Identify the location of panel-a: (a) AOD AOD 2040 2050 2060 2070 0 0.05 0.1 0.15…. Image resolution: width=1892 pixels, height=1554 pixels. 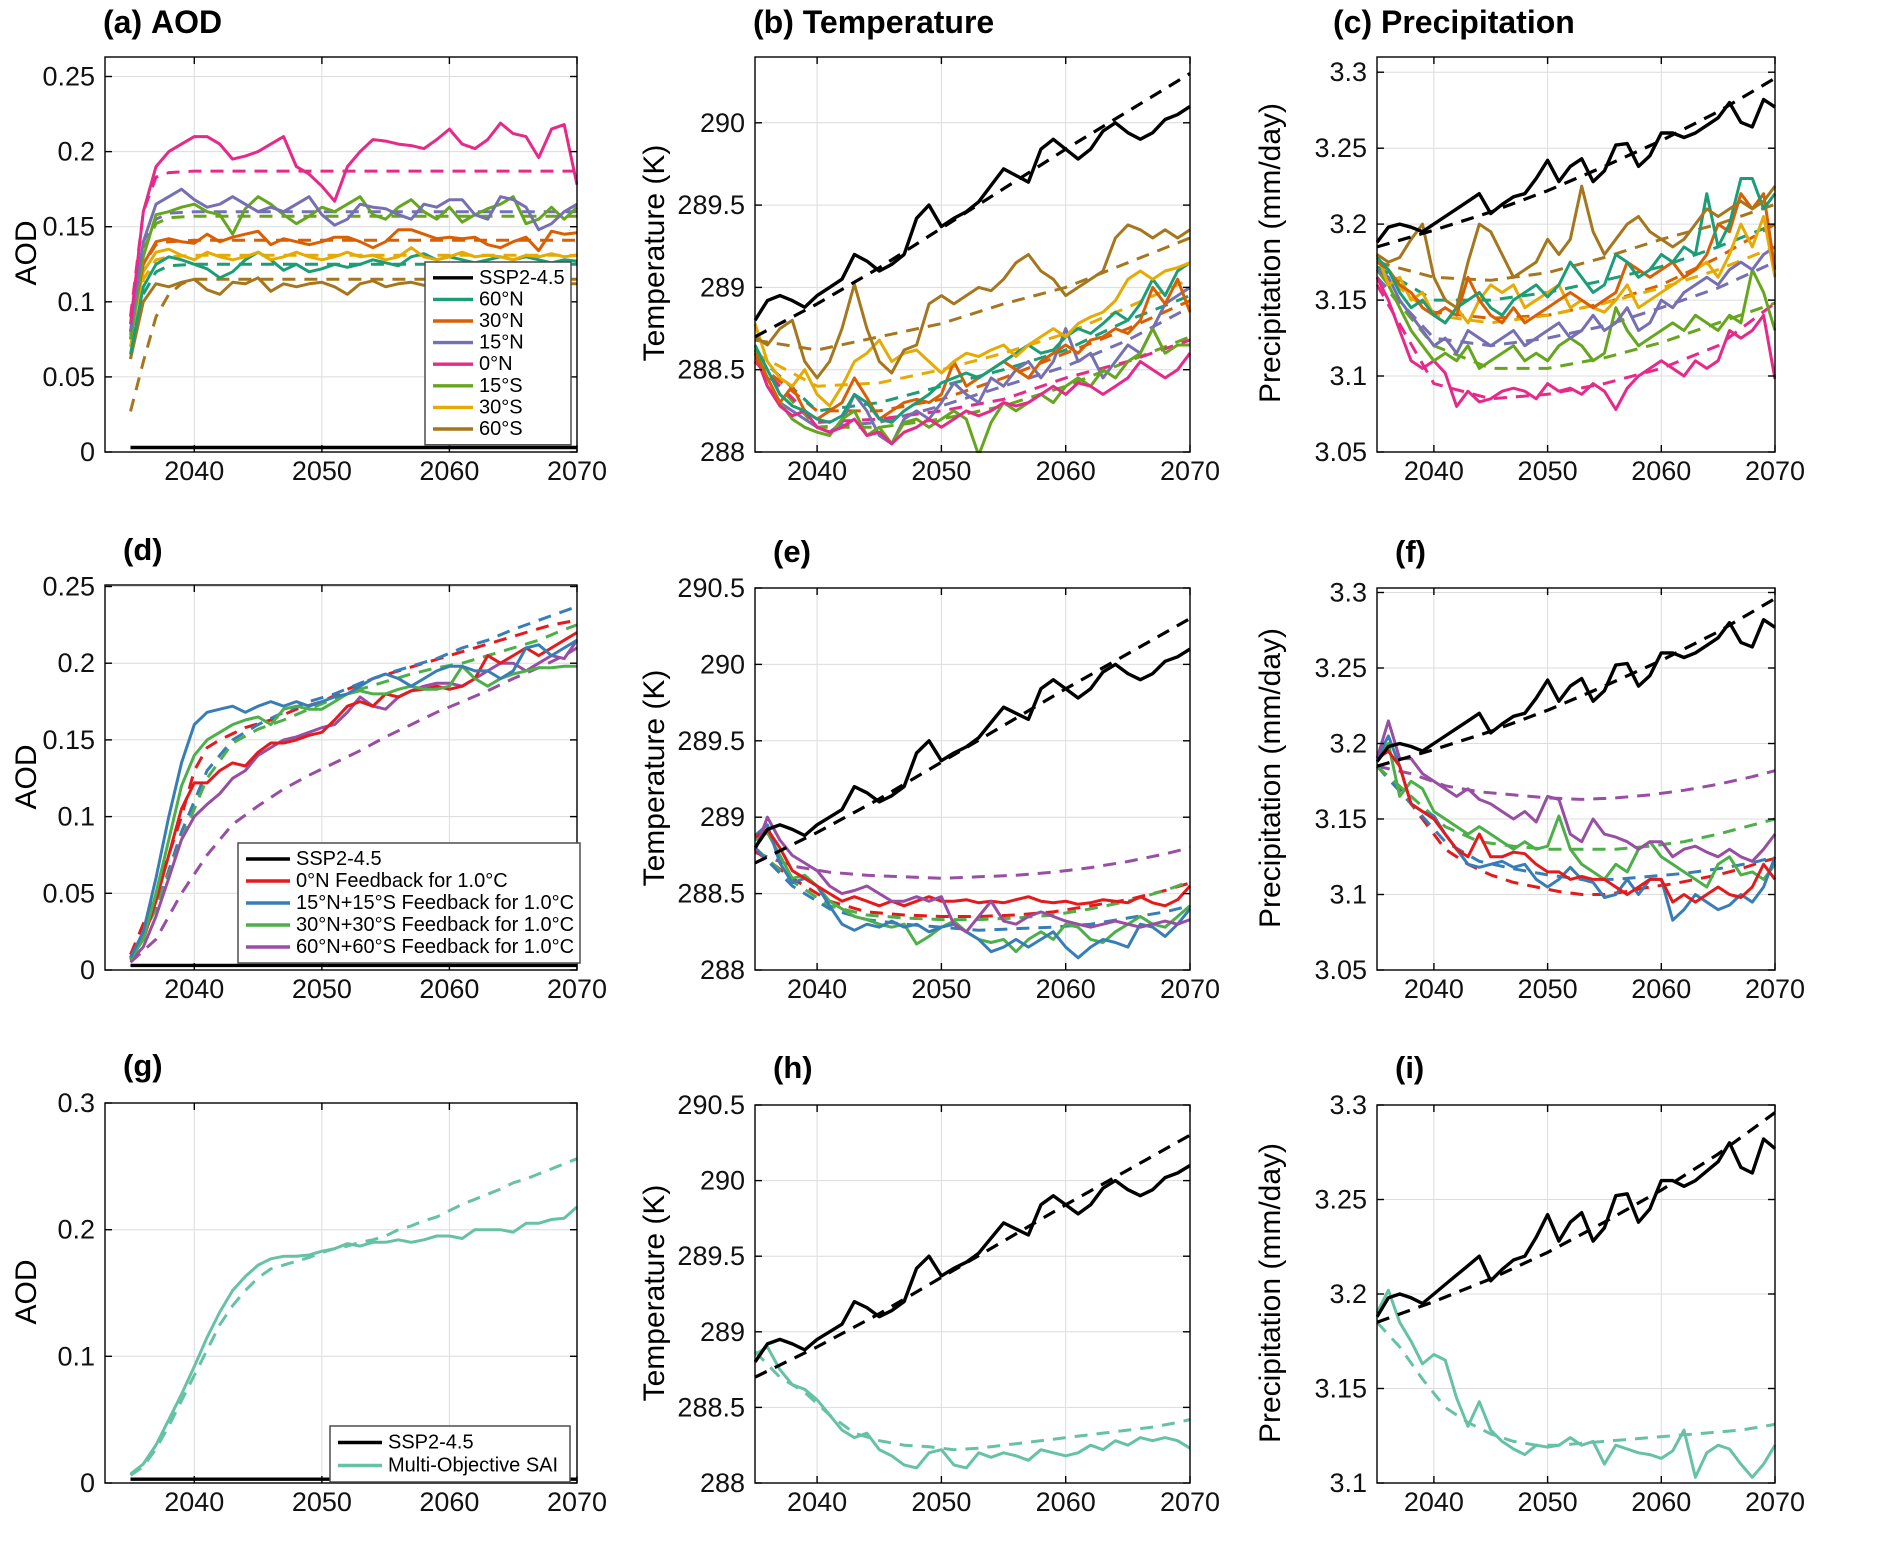
(315, 259).